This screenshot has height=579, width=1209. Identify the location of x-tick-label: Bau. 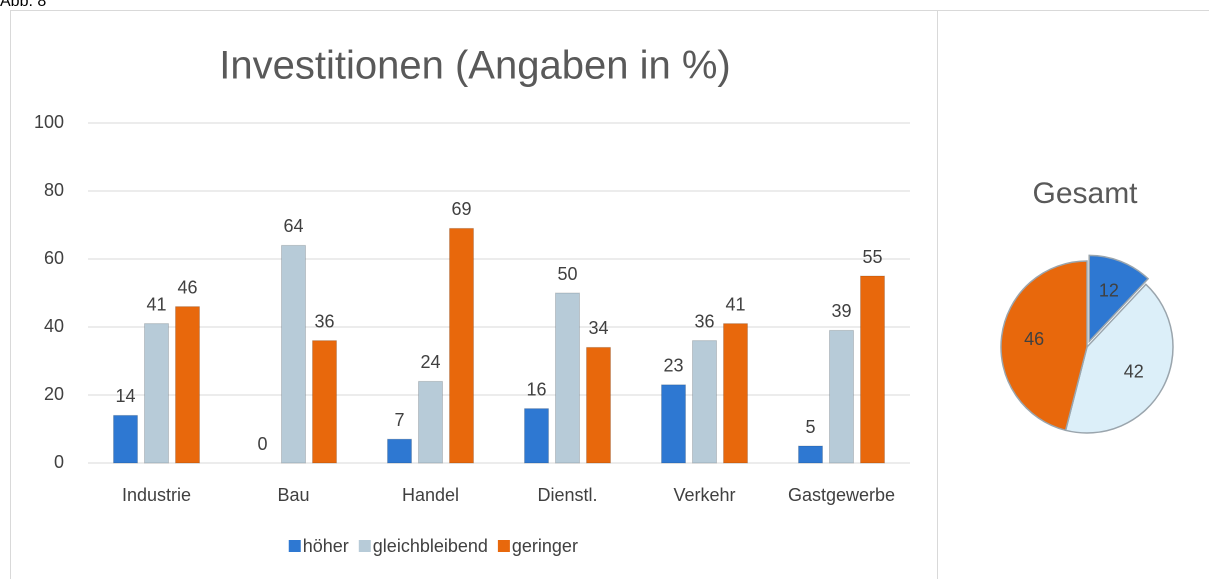
(293, 495).